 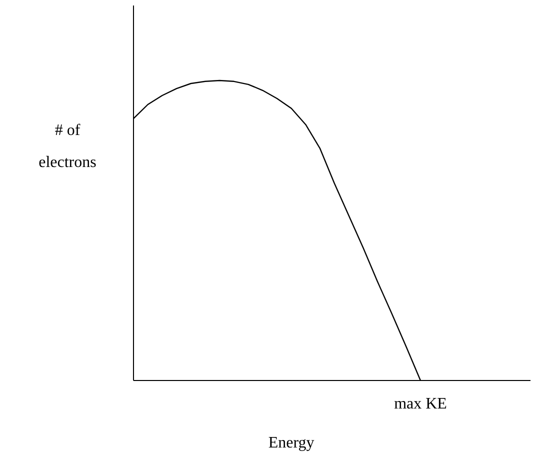 What do you see at coordinates (291, 443) in the screenshot?
I see `x-axis-title: Energy` at bounding box center [291, 443].